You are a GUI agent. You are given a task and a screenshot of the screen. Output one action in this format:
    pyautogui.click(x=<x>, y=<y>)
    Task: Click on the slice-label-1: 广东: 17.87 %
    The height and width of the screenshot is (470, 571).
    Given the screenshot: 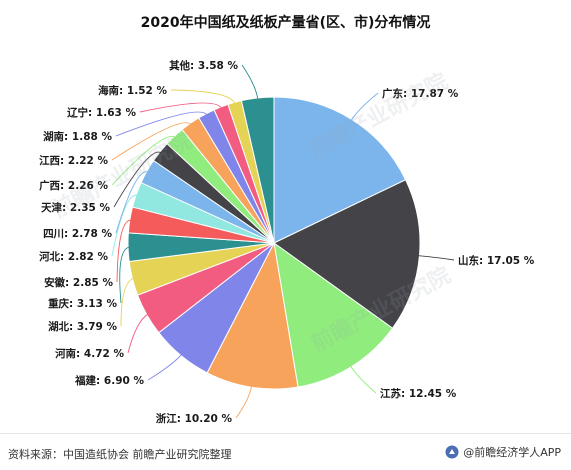 What is the action you would take?
    pyautogui.click(x=420, y=93)
    